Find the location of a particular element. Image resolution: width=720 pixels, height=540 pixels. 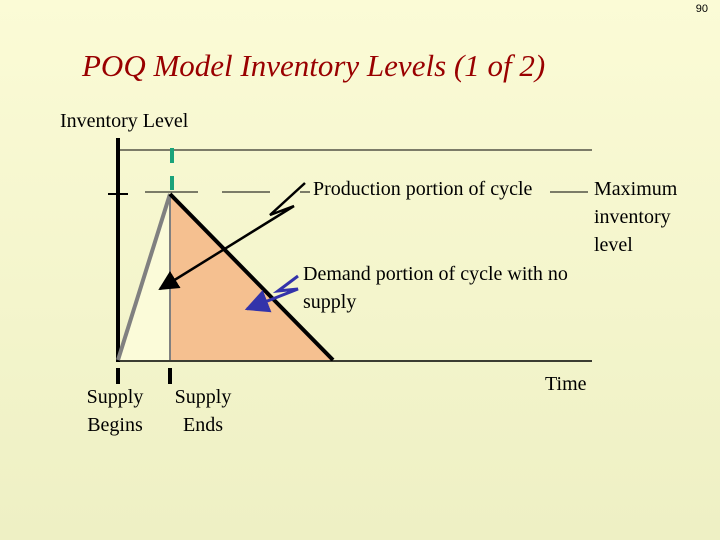

slide-title: POQ Model Inventory Levels (1 of 2) is located at coordinates (314, 65).